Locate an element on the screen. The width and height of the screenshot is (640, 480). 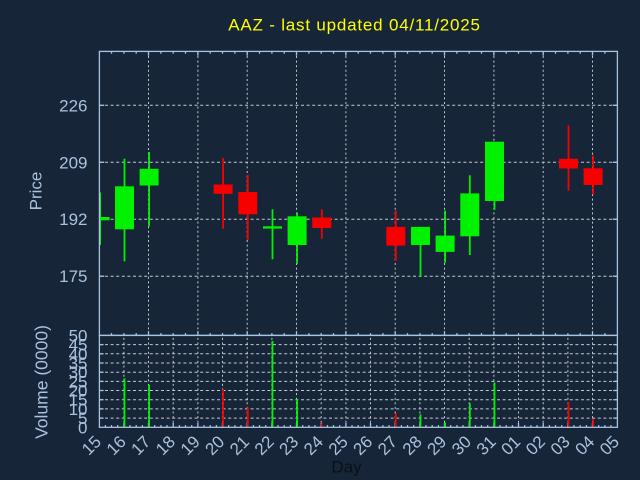
svg-text: 40 is located at coordinates (78, 354).